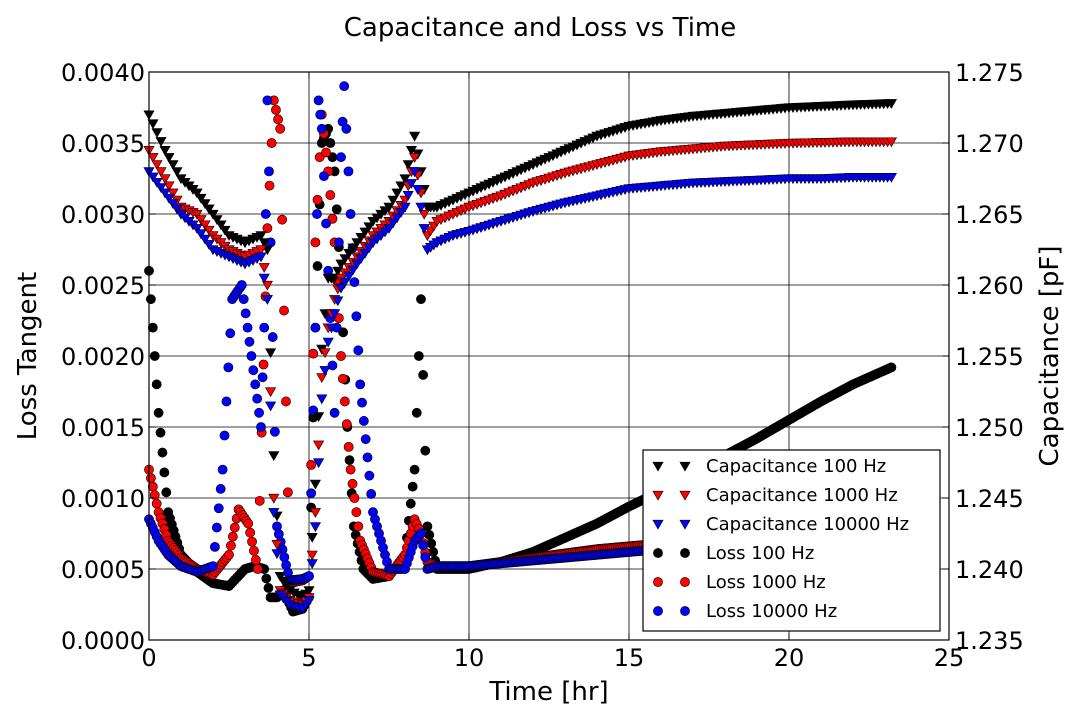 The width and height of the screenshot is (1080, 720). What do you see at coordinates (989, 73) in the screenshot?
I see `y-tick-label-right: 1.275` at bounding box center [989, 73].